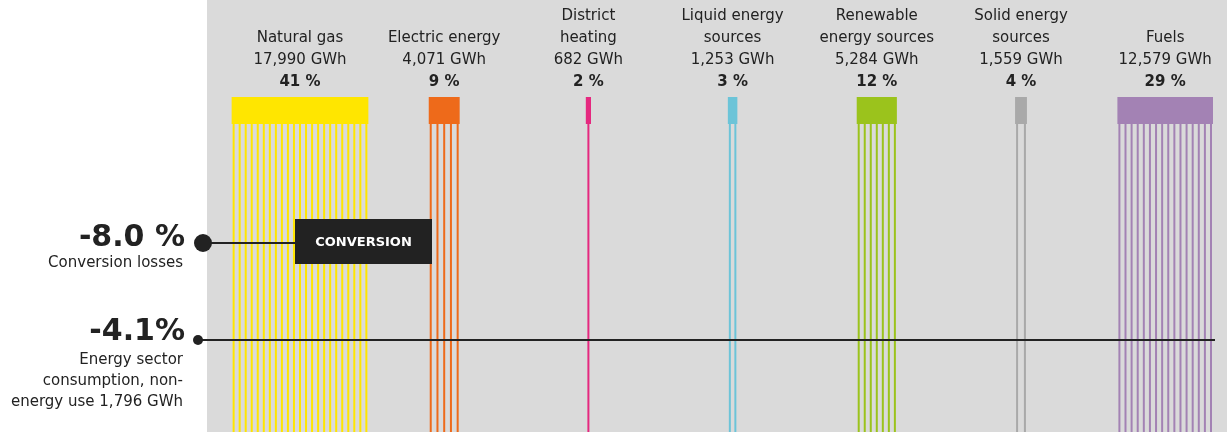 Image resolution: width=1227 pixels, height=432 pixels. Describe the element at coordinates (300, 81) in the screenshot. I see `data-label: 41 %` at that location.